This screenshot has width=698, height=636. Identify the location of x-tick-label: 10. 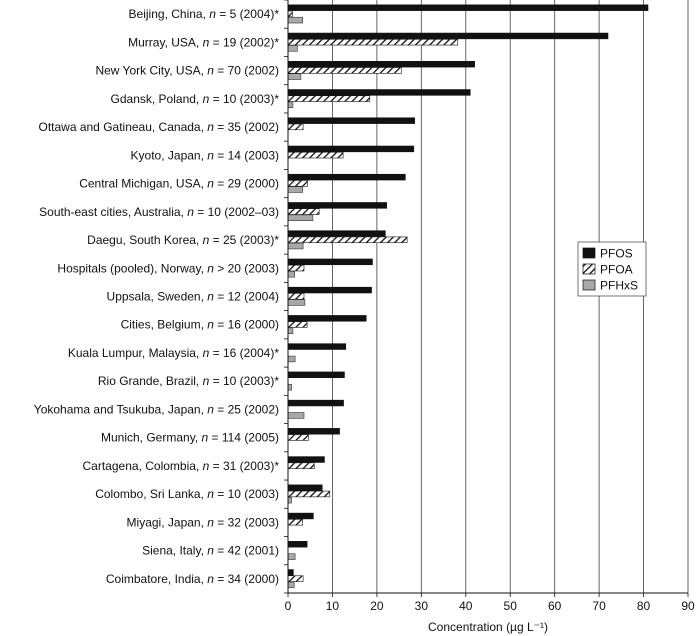
(333, 606).